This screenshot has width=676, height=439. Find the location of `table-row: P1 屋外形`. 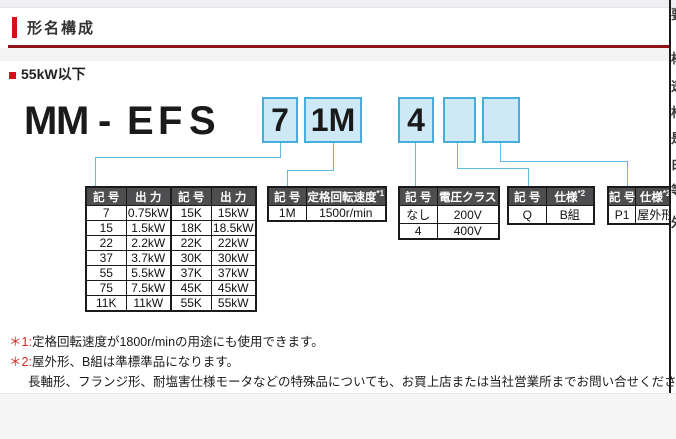

table-row: P1 屋外形 is located at coordinates (638, 215).